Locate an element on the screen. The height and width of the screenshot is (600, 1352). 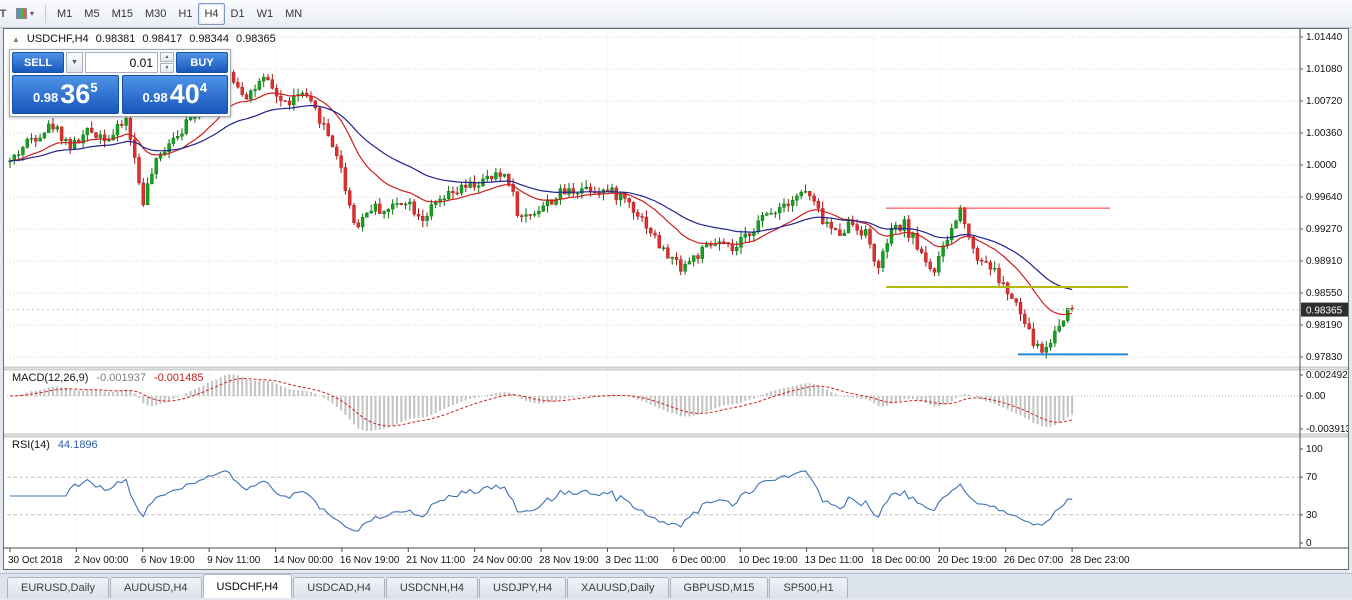
svg-text: 0.99640 is located at coordinates (1324, 197).